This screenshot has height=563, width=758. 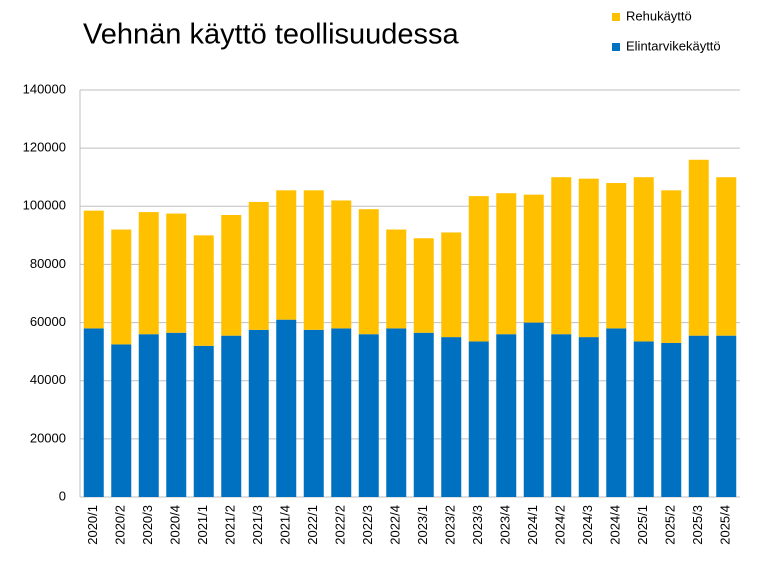 What do you see at coordinates (62, 495) in the screenshot?
I see `y-tick-label: 0` at bounding box center [62, 495].